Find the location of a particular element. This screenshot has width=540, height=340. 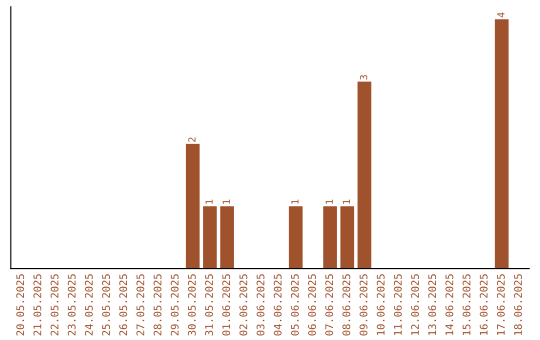

x-tick-label: 07.06.2025 is located at coordinates (329, 305).